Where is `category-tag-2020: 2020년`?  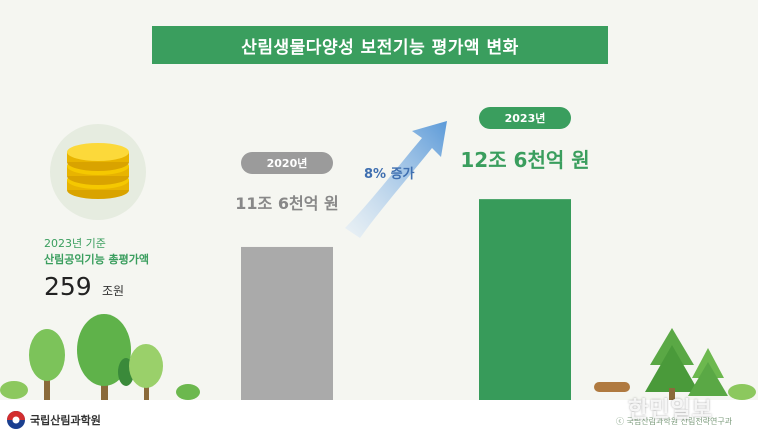 category-tag-2020: 2020년 is located at coordinates (287, 163).